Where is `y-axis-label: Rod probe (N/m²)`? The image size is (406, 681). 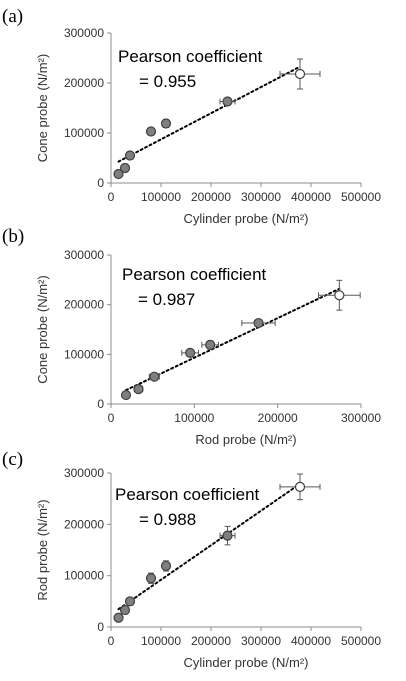
y-axis-label: Rod probe (N/m²) is located at coordinates (42, 549).